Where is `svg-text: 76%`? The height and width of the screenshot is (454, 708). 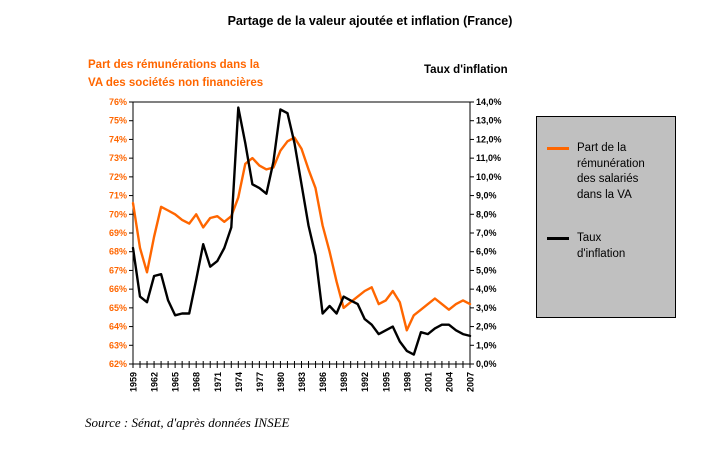
svg-text: 76% is located at coordinates (118, 102).